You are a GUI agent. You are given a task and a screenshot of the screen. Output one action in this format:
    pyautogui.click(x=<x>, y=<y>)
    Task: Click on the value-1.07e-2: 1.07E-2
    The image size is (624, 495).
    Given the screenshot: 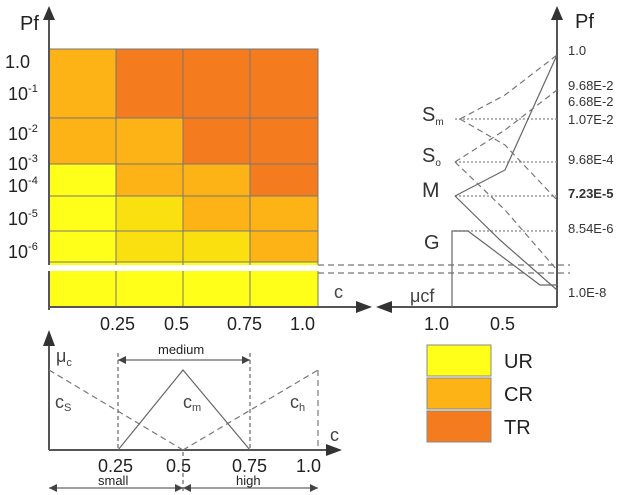 What is the action you would take?
    pyautogui.click(x=591, y=119)
    